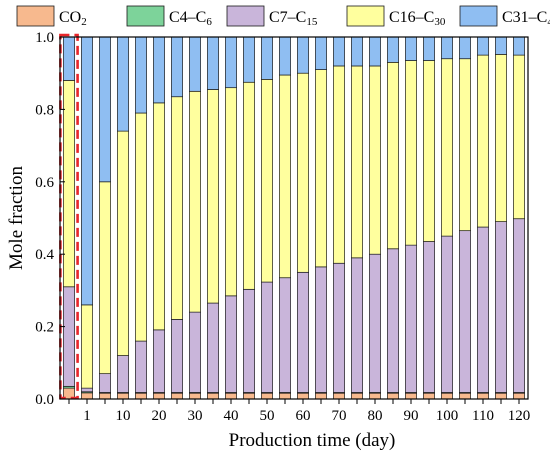 The image size is (550, 457). I want to click on legend-swatch-co2, so click(35, 16).